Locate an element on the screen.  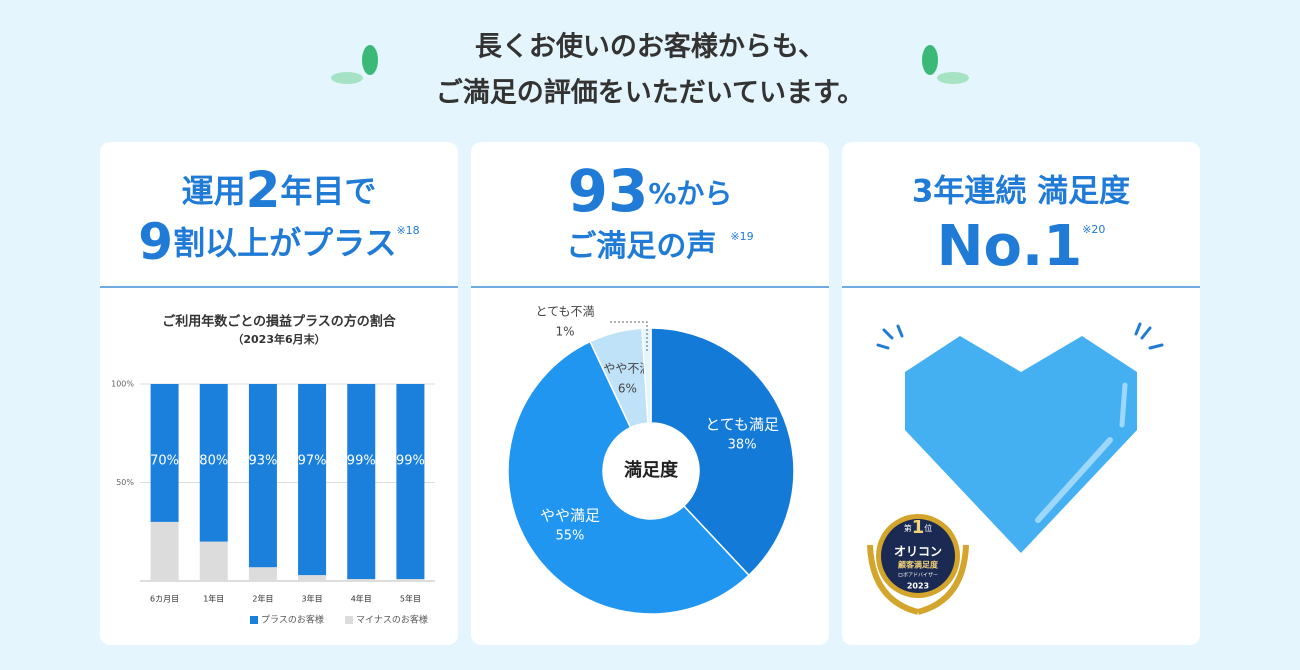
badge-text: 2023 is located at coordinates (918, 586).